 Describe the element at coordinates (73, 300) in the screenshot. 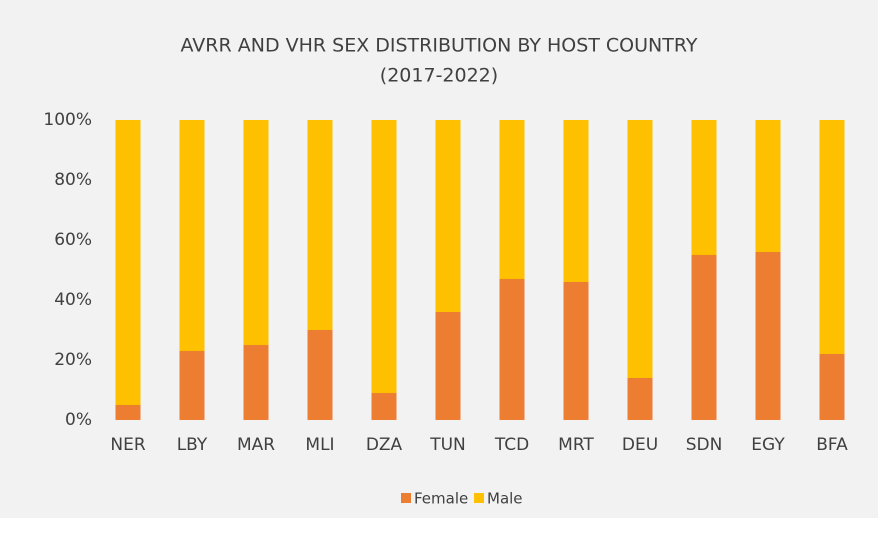

I see `y-tick-label: 40%` at that location.